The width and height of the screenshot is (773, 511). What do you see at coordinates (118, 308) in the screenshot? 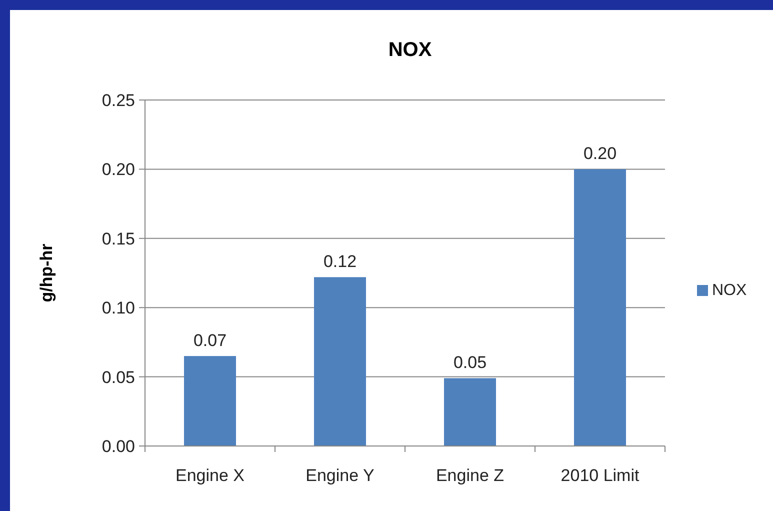
I see `y-tick-label: 0.10` at bounding box center [118, 308].